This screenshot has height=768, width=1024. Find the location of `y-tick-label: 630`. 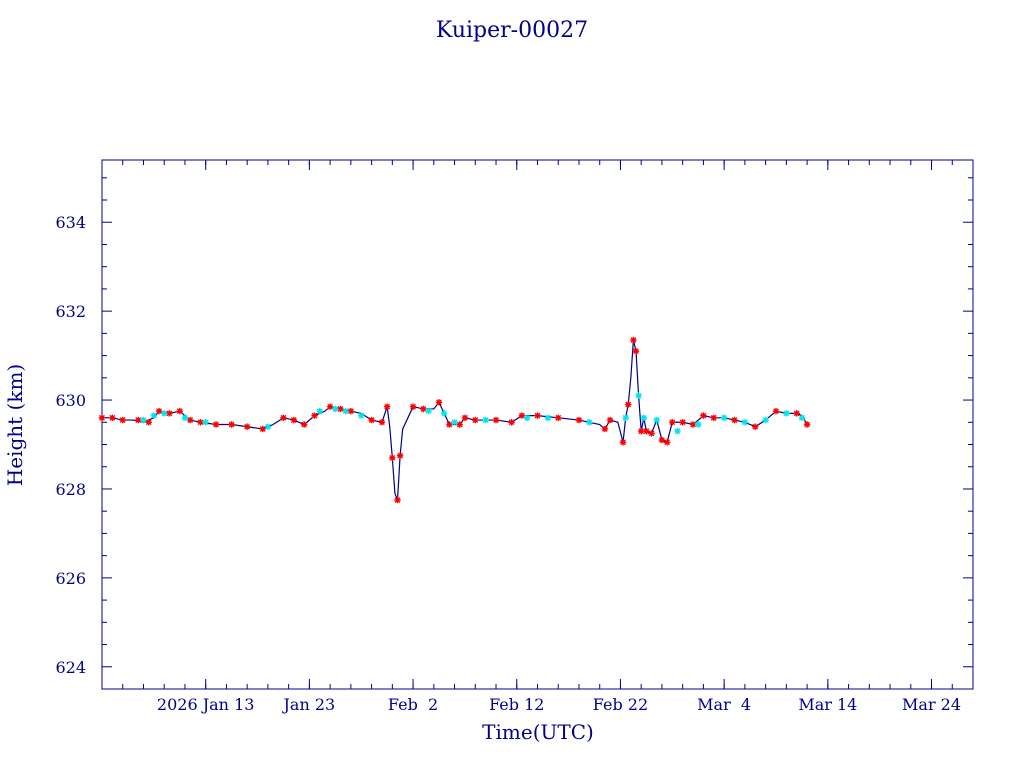

y-tick-label: 630 is located at coordinates (70, 400).